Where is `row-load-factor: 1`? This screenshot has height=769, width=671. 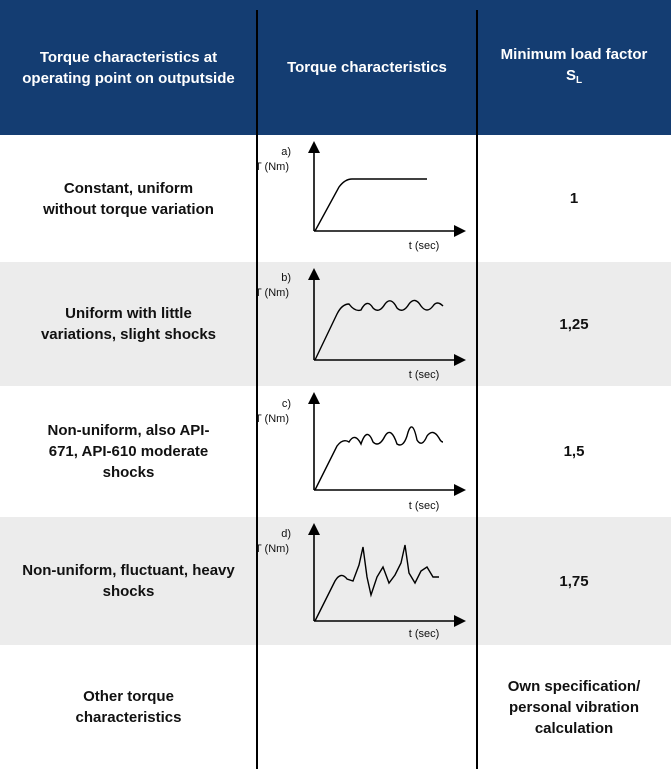
row-load-factor: 1 is located at coordinates (574, 198).